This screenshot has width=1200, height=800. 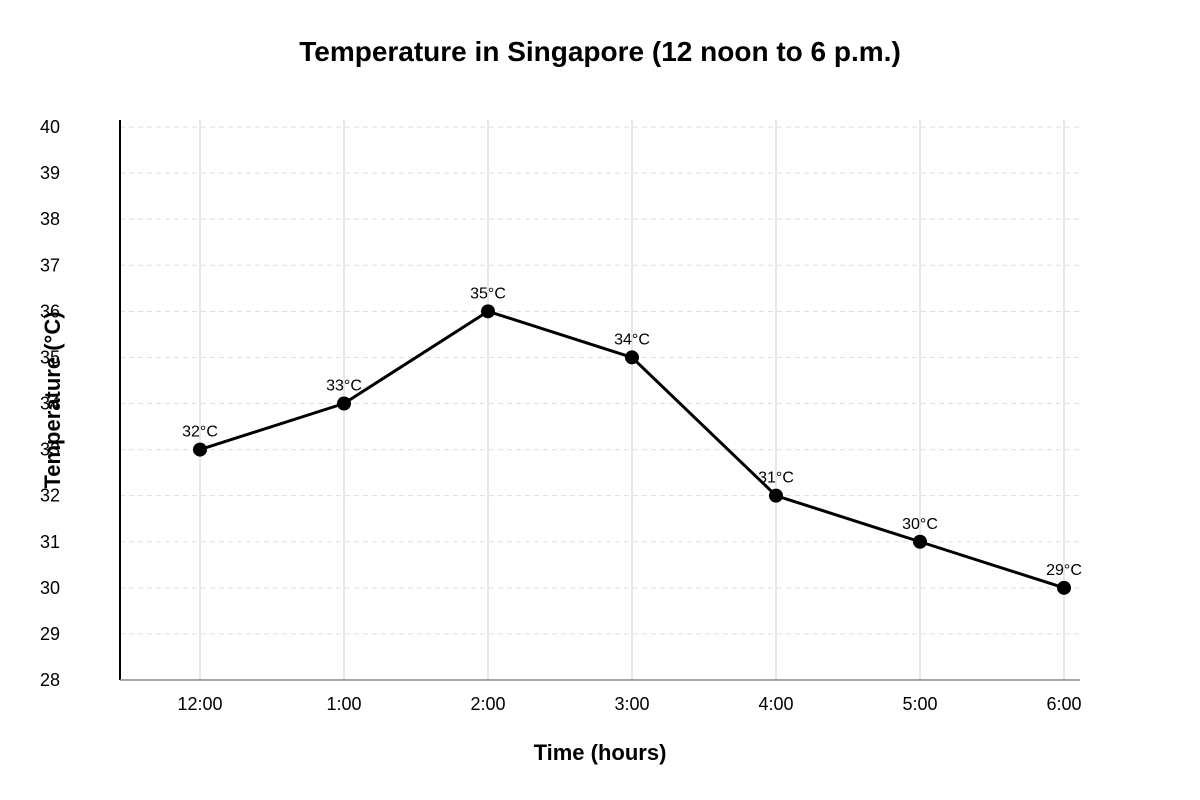 What do you see at coordinates (600, 752) in the screenshot?
I see `x-axis-title: Time (hours)` at bounding box center [600, 752].